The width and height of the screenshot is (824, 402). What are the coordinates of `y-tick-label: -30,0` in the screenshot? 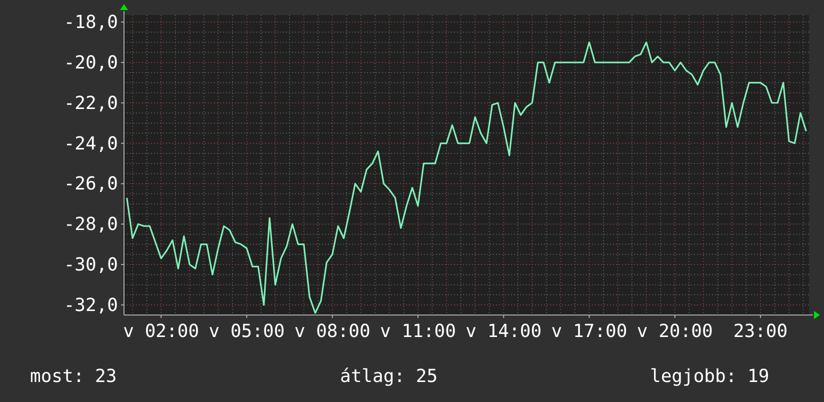 It's located at (91, 265).